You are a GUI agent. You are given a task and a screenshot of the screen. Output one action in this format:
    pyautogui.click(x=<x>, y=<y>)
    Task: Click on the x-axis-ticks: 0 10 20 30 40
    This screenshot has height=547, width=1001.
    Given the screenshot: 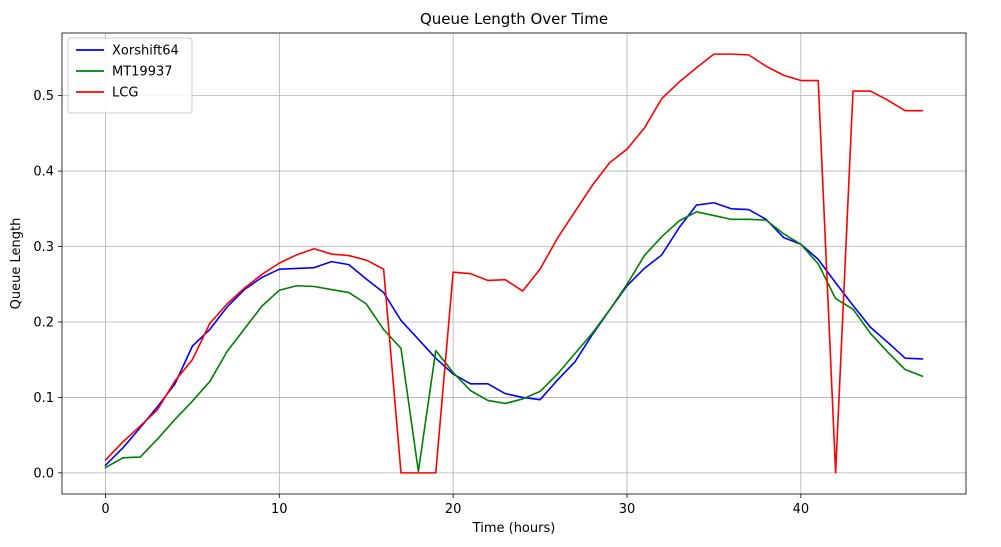 What is the action you would take?
    pyautogui.click(x=455, y=505)
    